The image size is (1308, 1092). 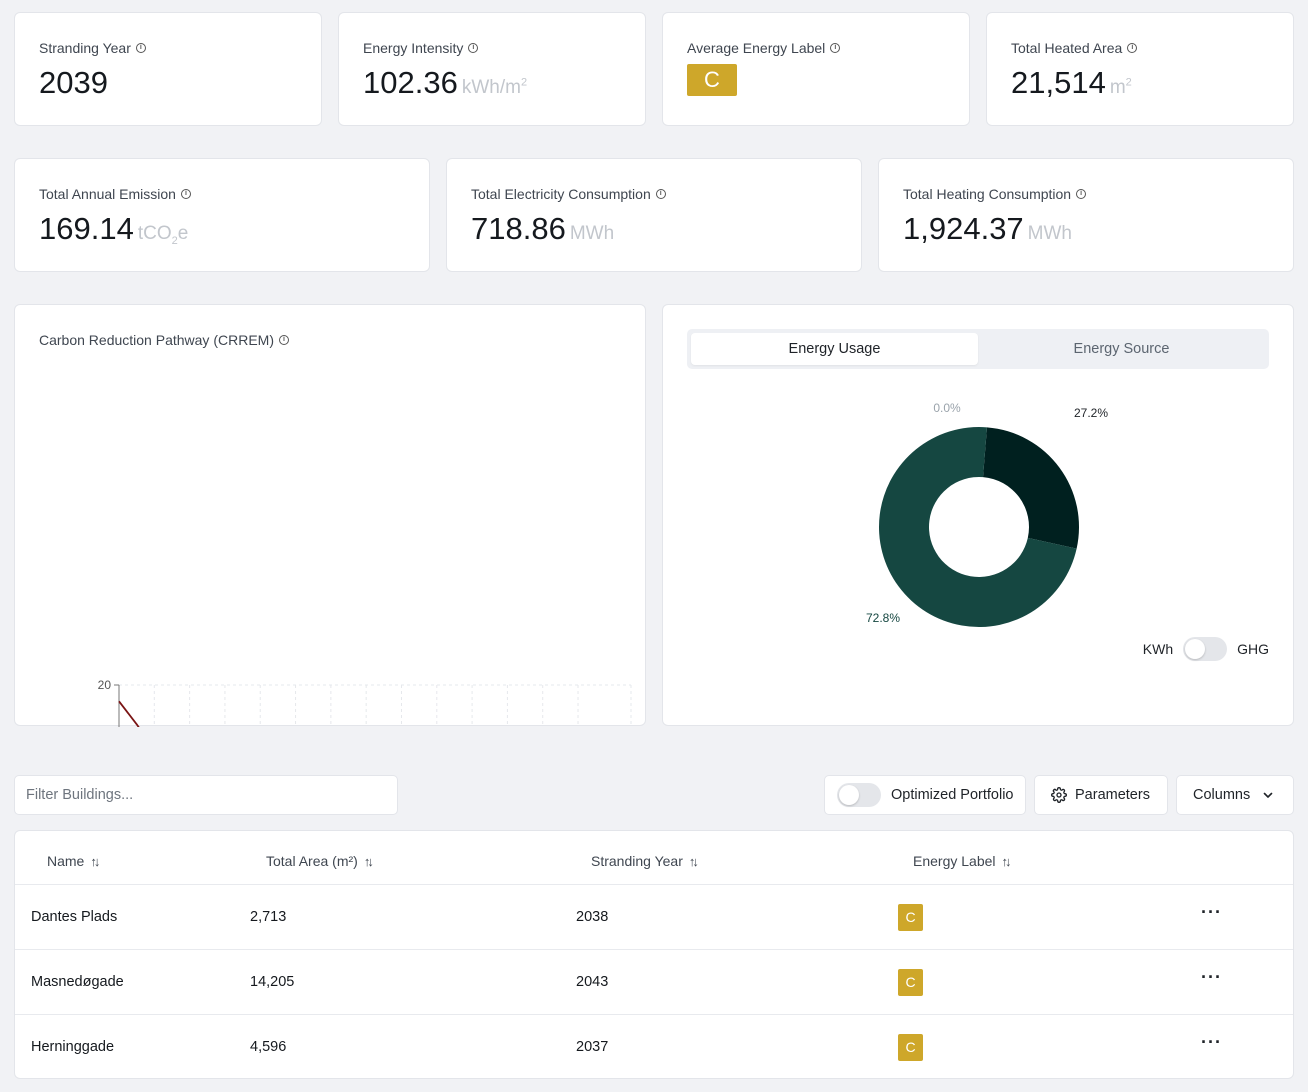 I want to click on kpi-label: Energy Intensity i, so click(x=421, y=48).